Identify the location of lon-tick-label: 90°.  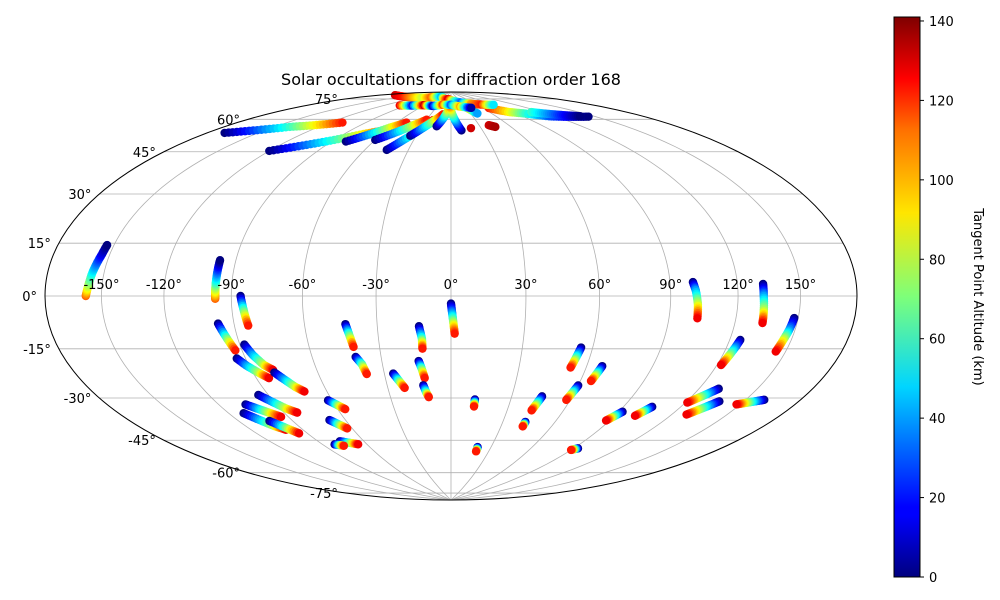
(670, 285).